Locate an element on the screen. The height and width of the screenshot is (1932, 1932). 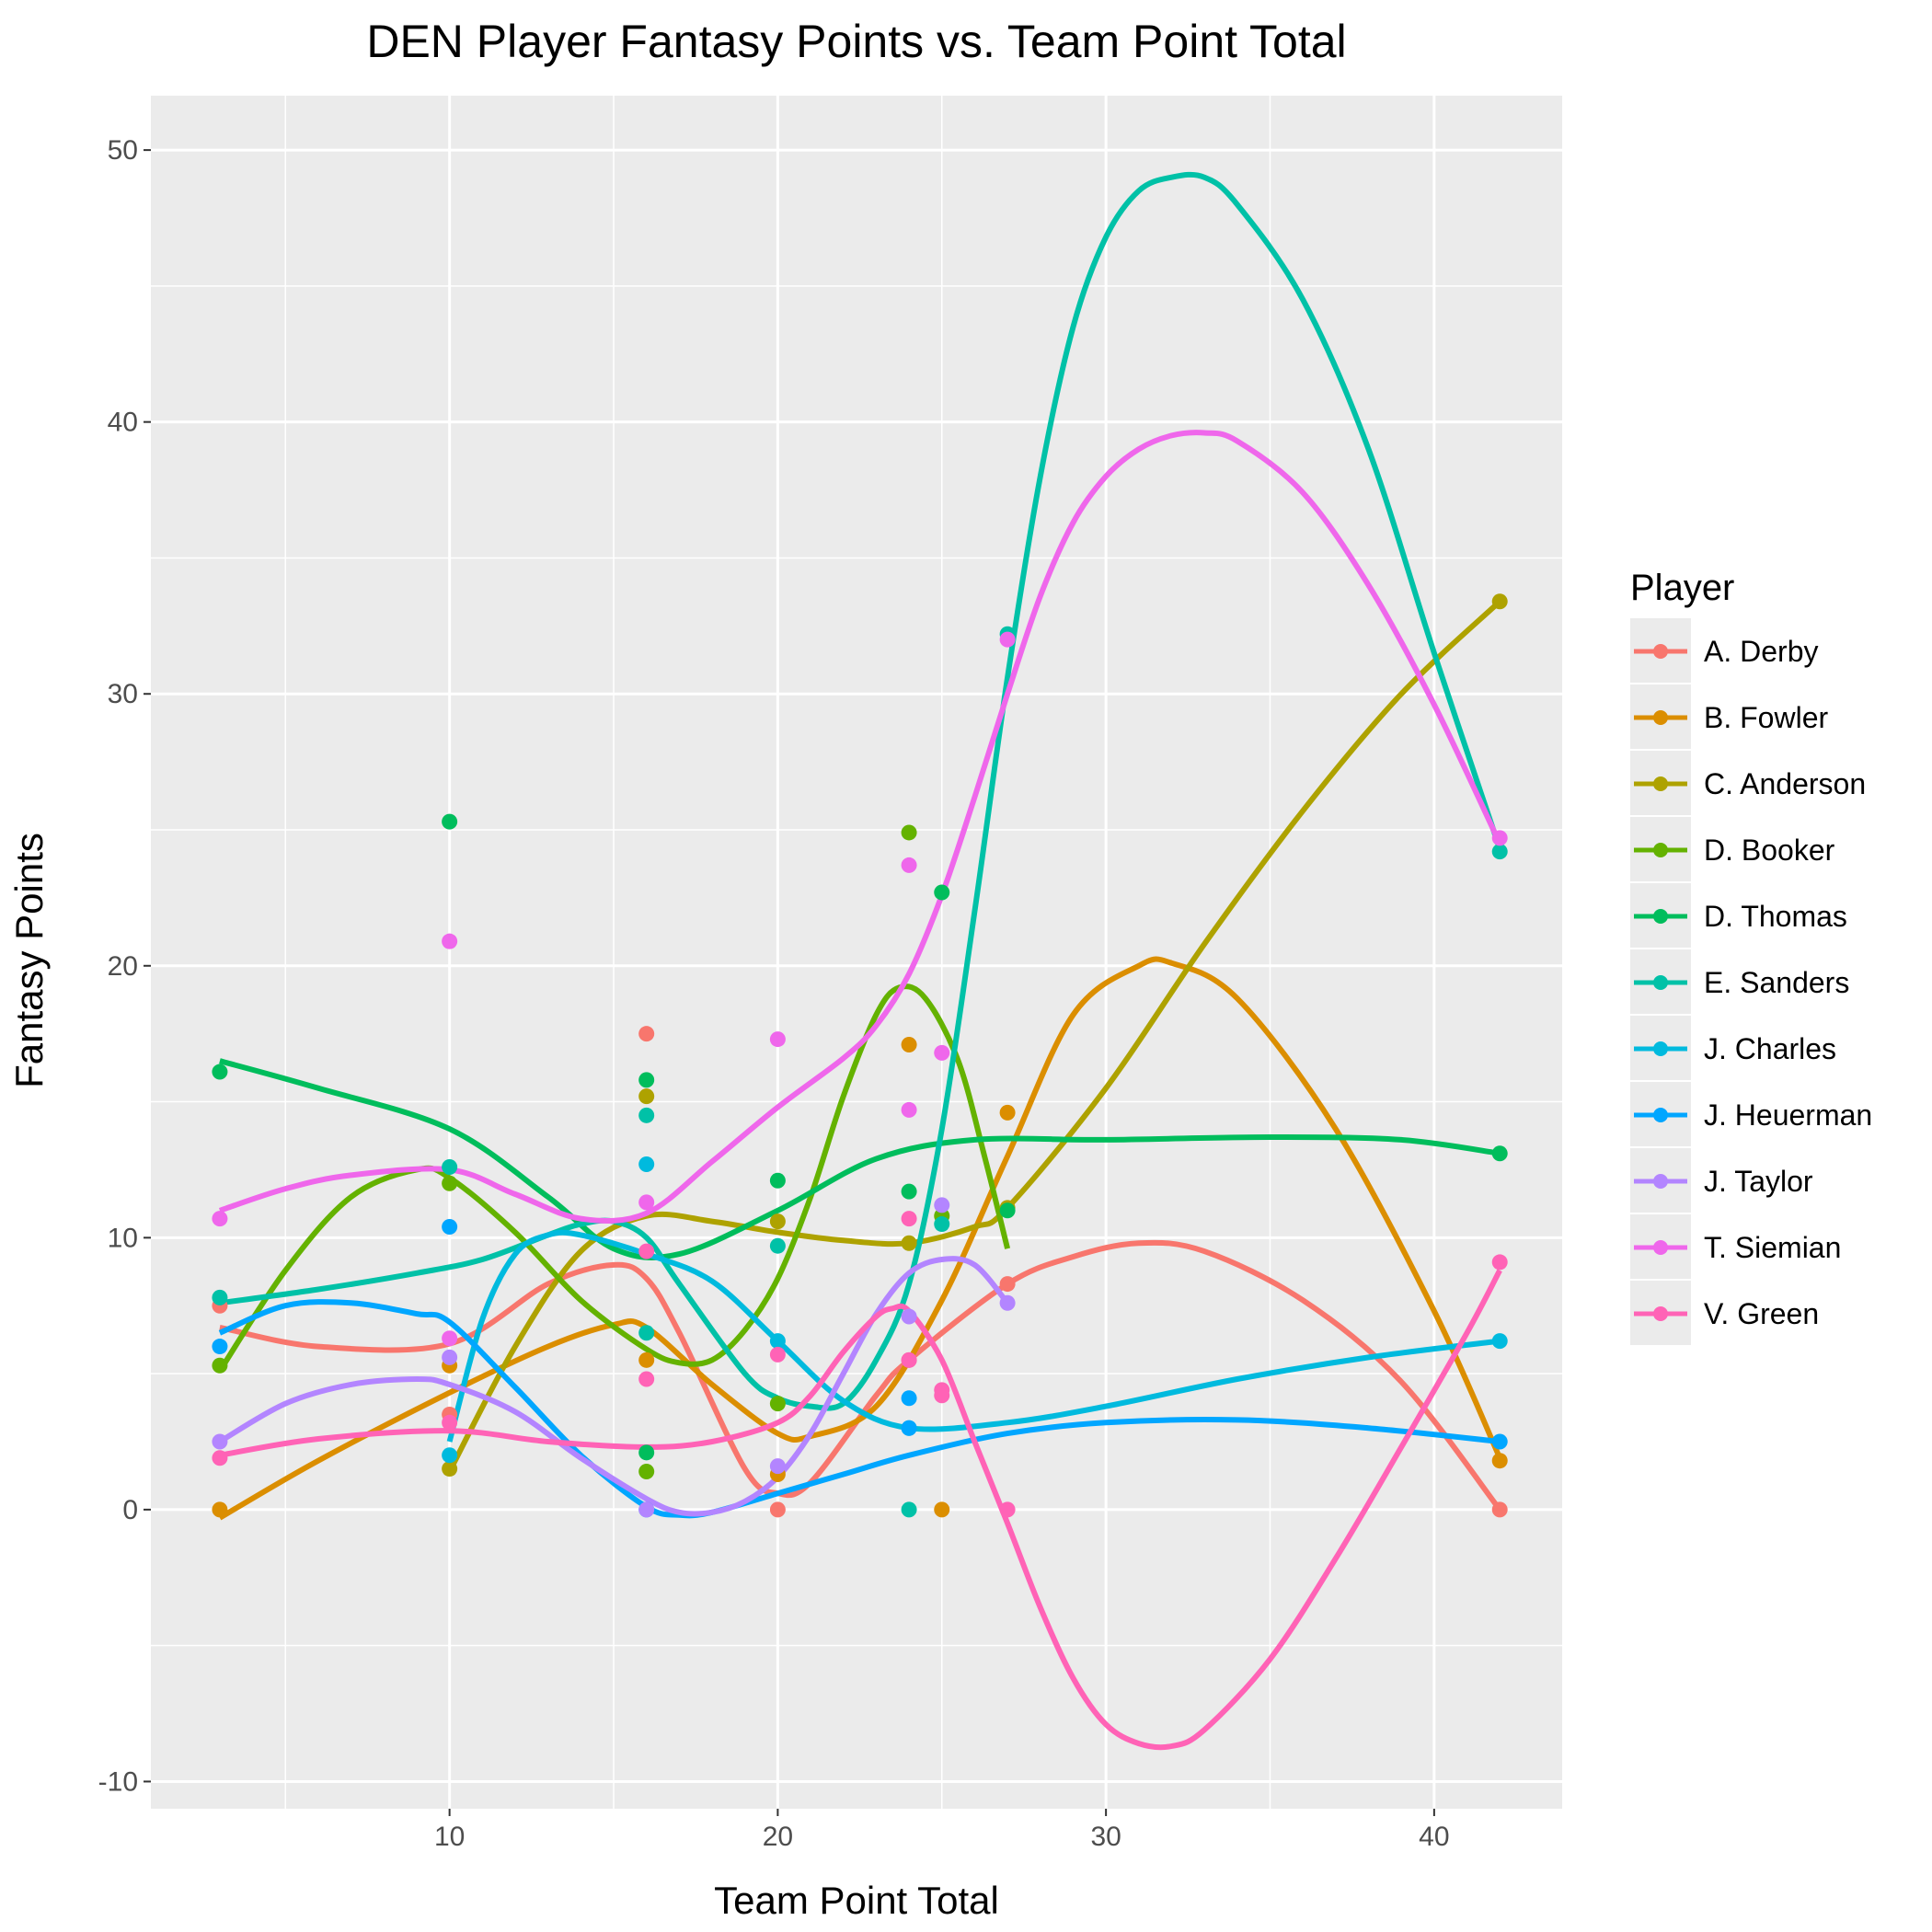
y-tick-label: 10 is located at coordinates (123, 1238).